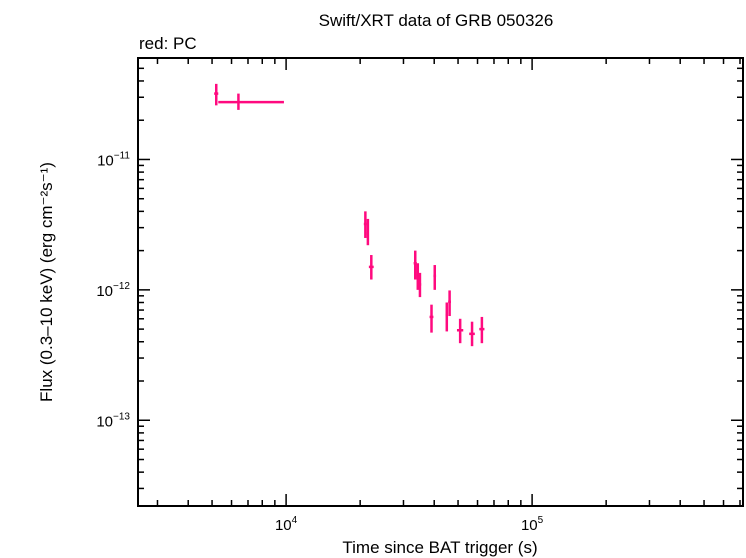 Image resolution: width=746 pixels, height=558 pixels. What do you see at coordinates (113, 420) in the screenshot?
I see `y-tick-label: 10−13` at bounding box center [113, 420].